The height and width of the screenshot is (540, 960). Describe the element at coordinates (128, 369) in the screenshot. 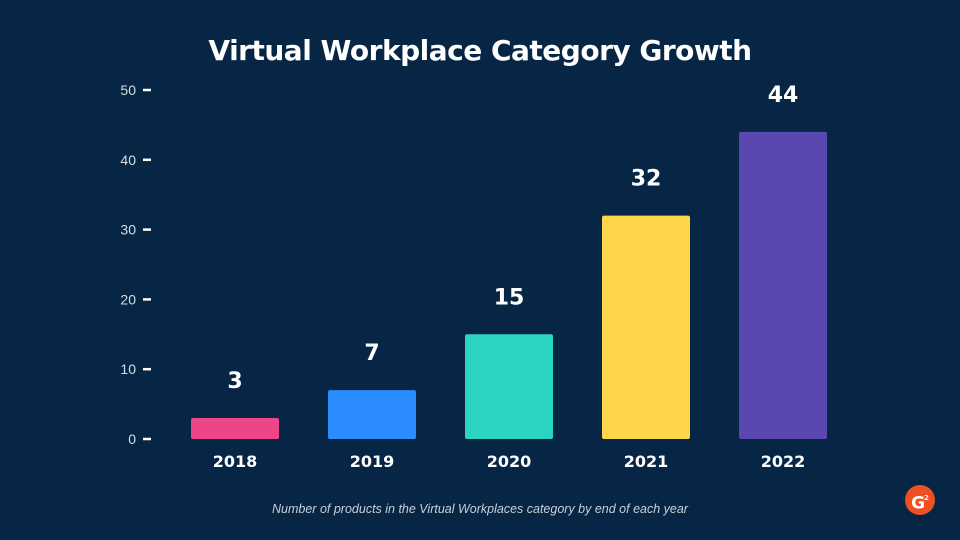

I see `y-tick-label: 10` at that location.